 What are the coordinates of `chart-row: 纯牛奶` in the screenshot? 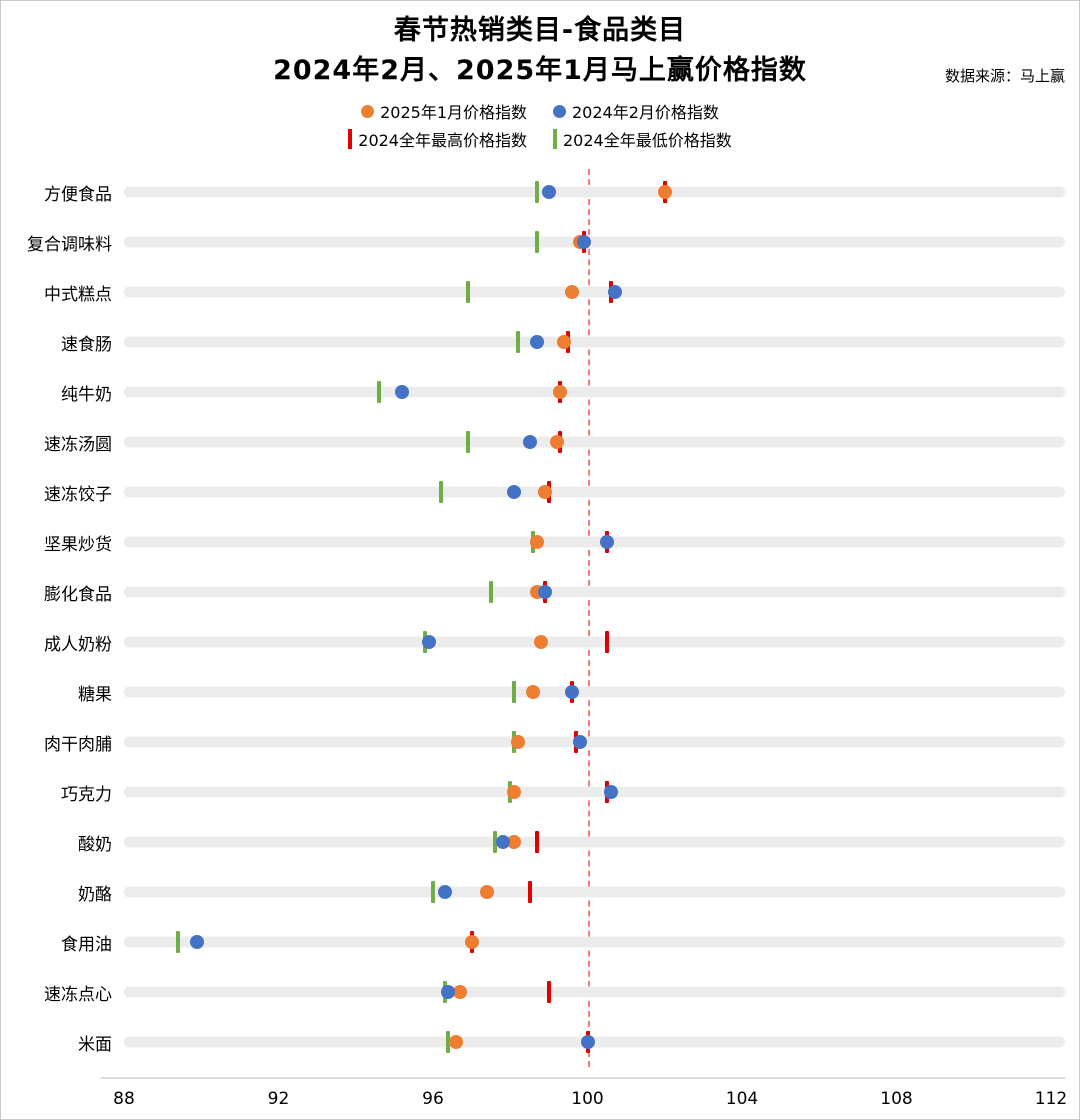 It's located at (540, 392).